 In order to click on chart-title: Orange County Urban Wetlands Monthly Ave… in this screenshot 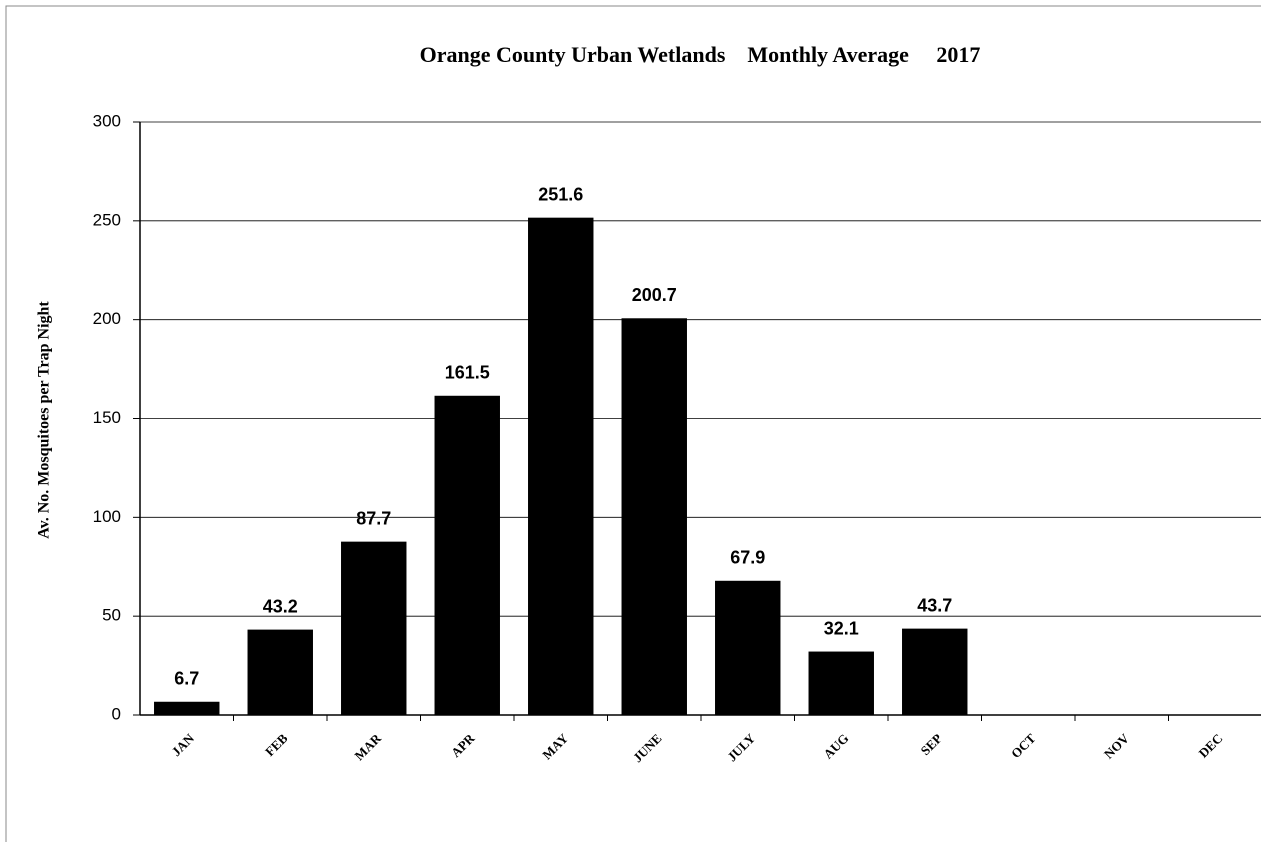, I will do `click(700, 54)`.